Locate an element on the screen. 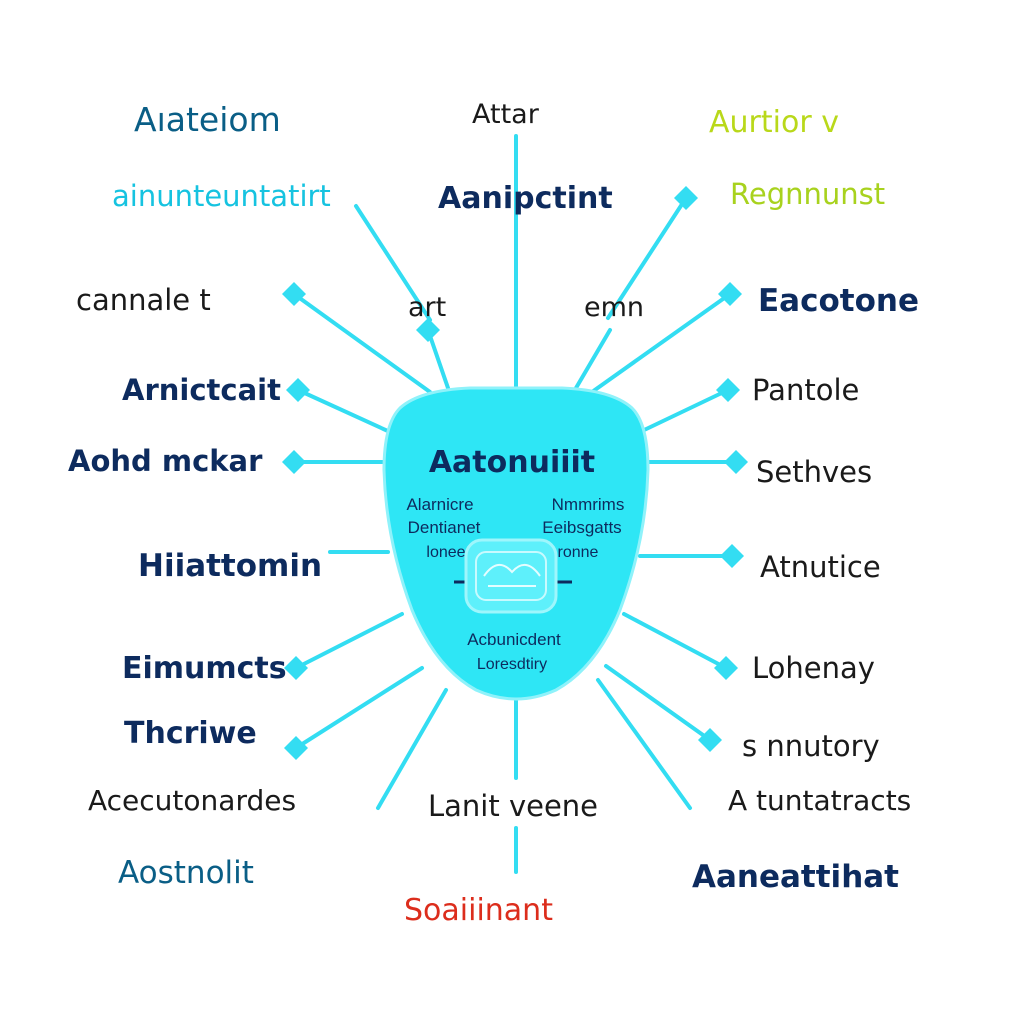 The width and height of the screenshot is (1024, 1024). node-label: Aıateiom is located at coordinates (207, 119).